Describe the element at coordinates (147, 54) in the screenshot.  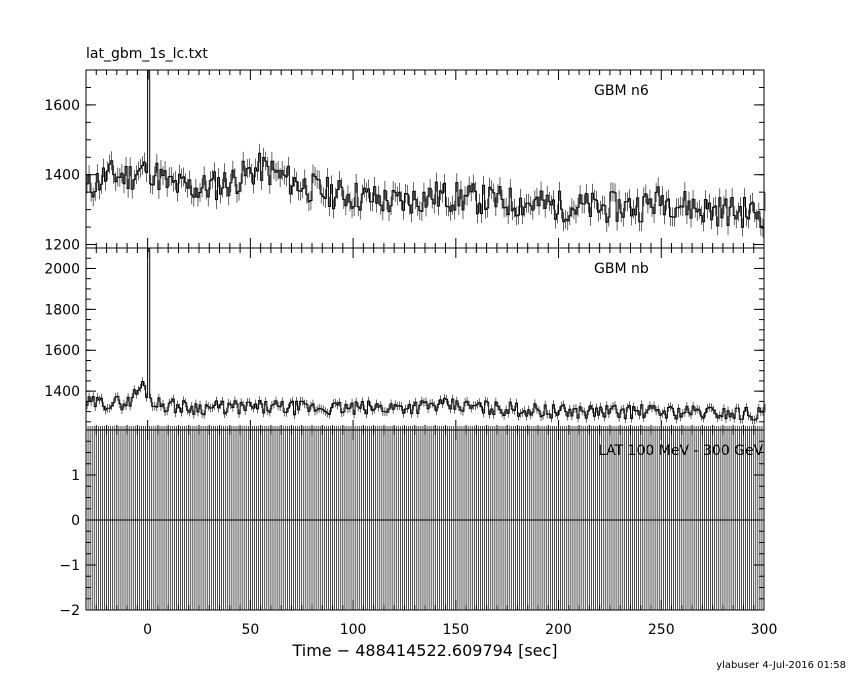
I see `file-title: lat_gbm_1s_lc.txt` at that location.